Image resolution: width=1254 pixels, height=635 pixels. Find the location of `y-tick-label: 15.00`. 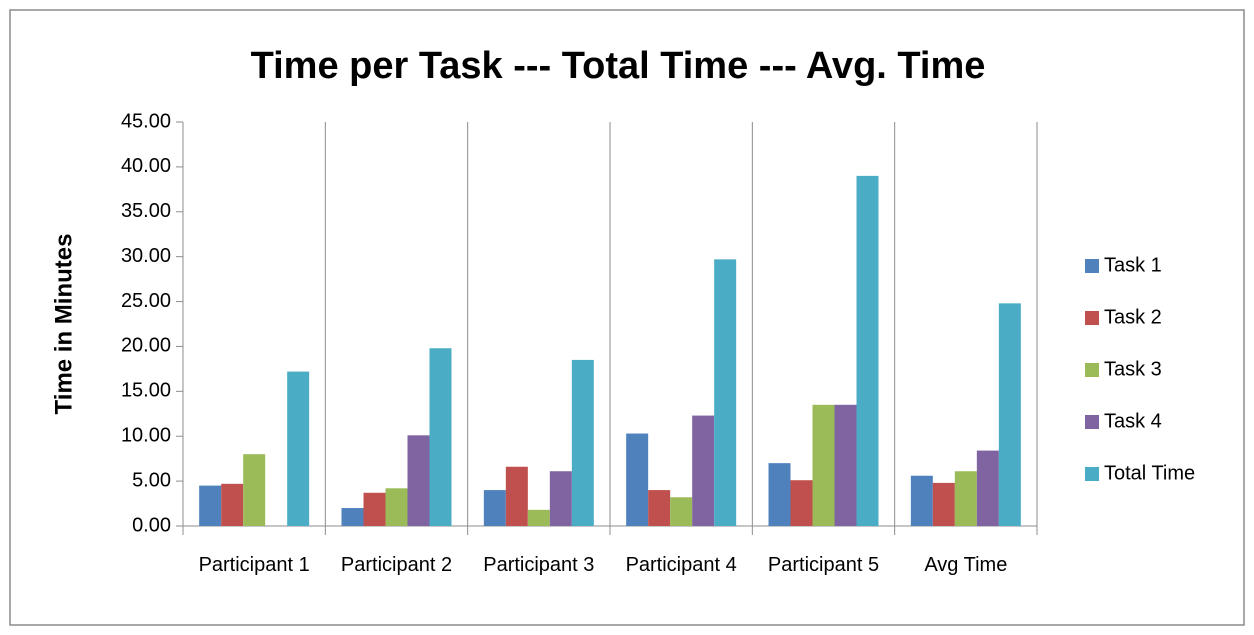

y-tick-label: 15.00 is located at coordinates (146, 391).